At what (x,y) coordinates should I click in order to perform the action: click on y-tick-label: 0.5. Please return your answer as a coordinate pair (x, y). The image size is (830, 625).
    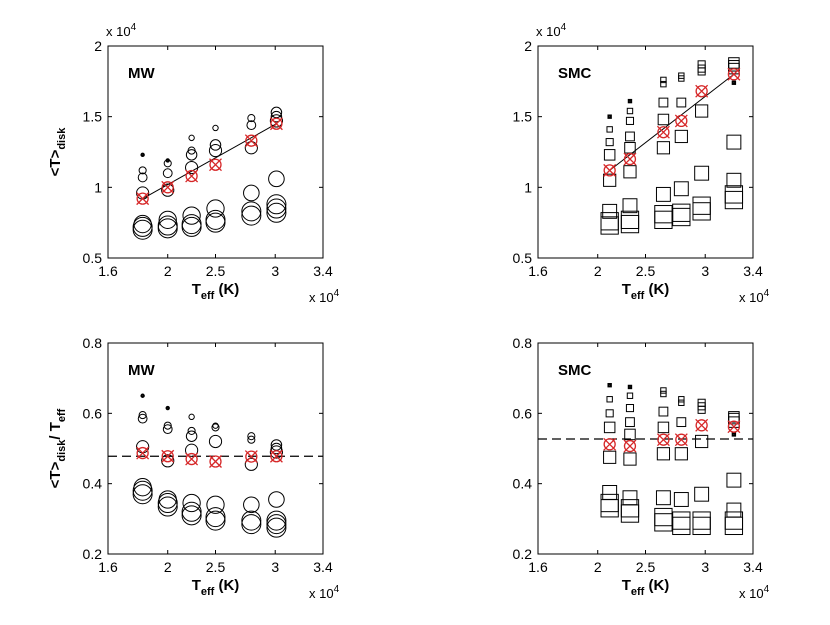
    Looking at the image, I should click on (523, 258).